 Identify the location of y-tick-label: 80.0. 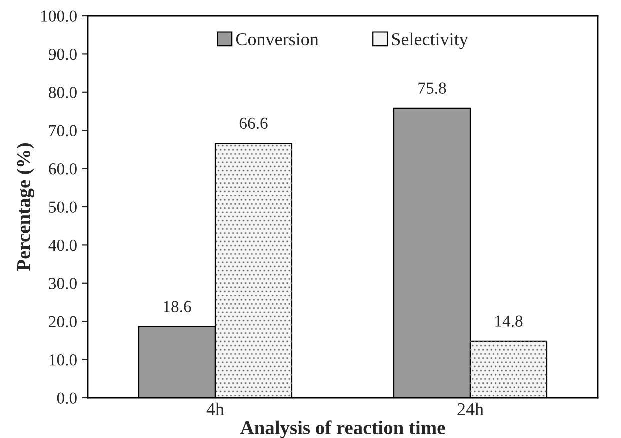
(63, 92).